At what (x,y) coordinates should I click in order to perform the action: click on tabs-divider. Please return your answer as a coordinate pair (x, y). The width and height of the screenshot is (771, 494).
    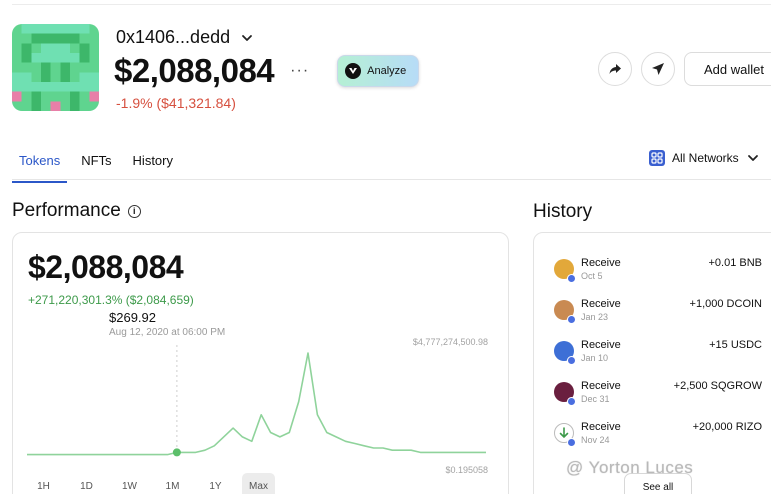
    Looking at the image, I should click on (391, 179).